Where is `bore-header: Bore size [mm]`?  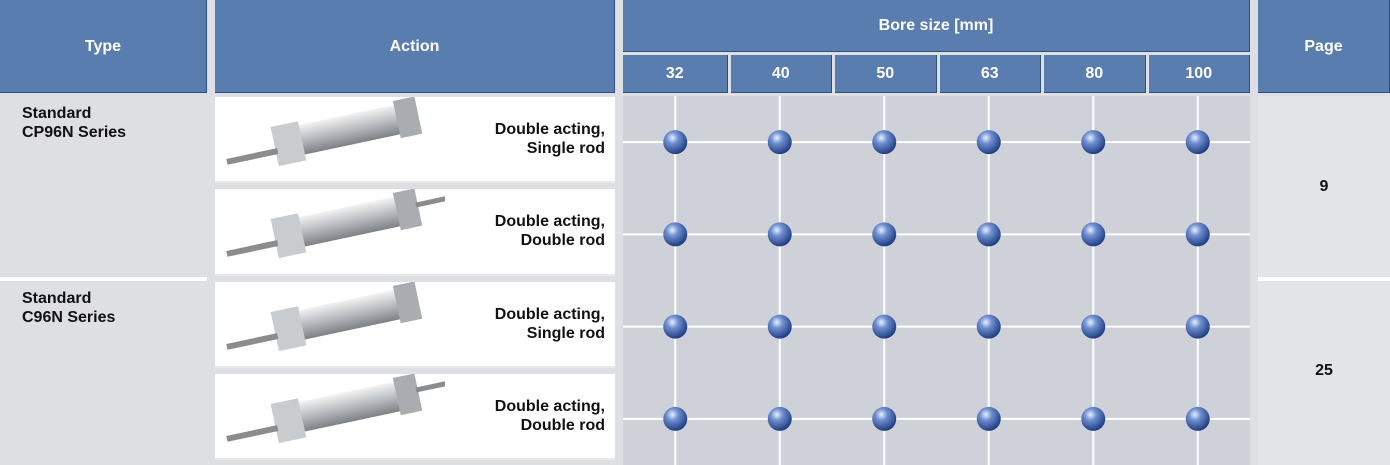
bore-header: Bore size [mm] is located at coordinates (936, 26).